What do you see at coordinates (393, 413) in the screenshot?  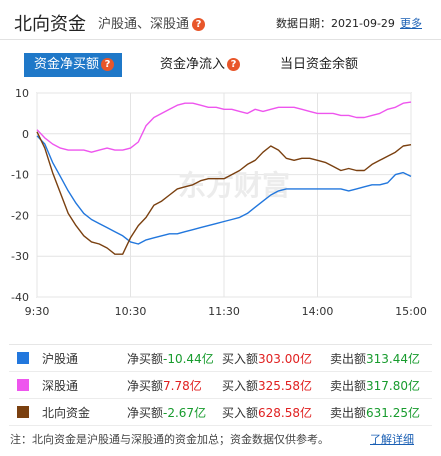 I see `sell-value: 631.25亿` at bounding box center [393, 413].